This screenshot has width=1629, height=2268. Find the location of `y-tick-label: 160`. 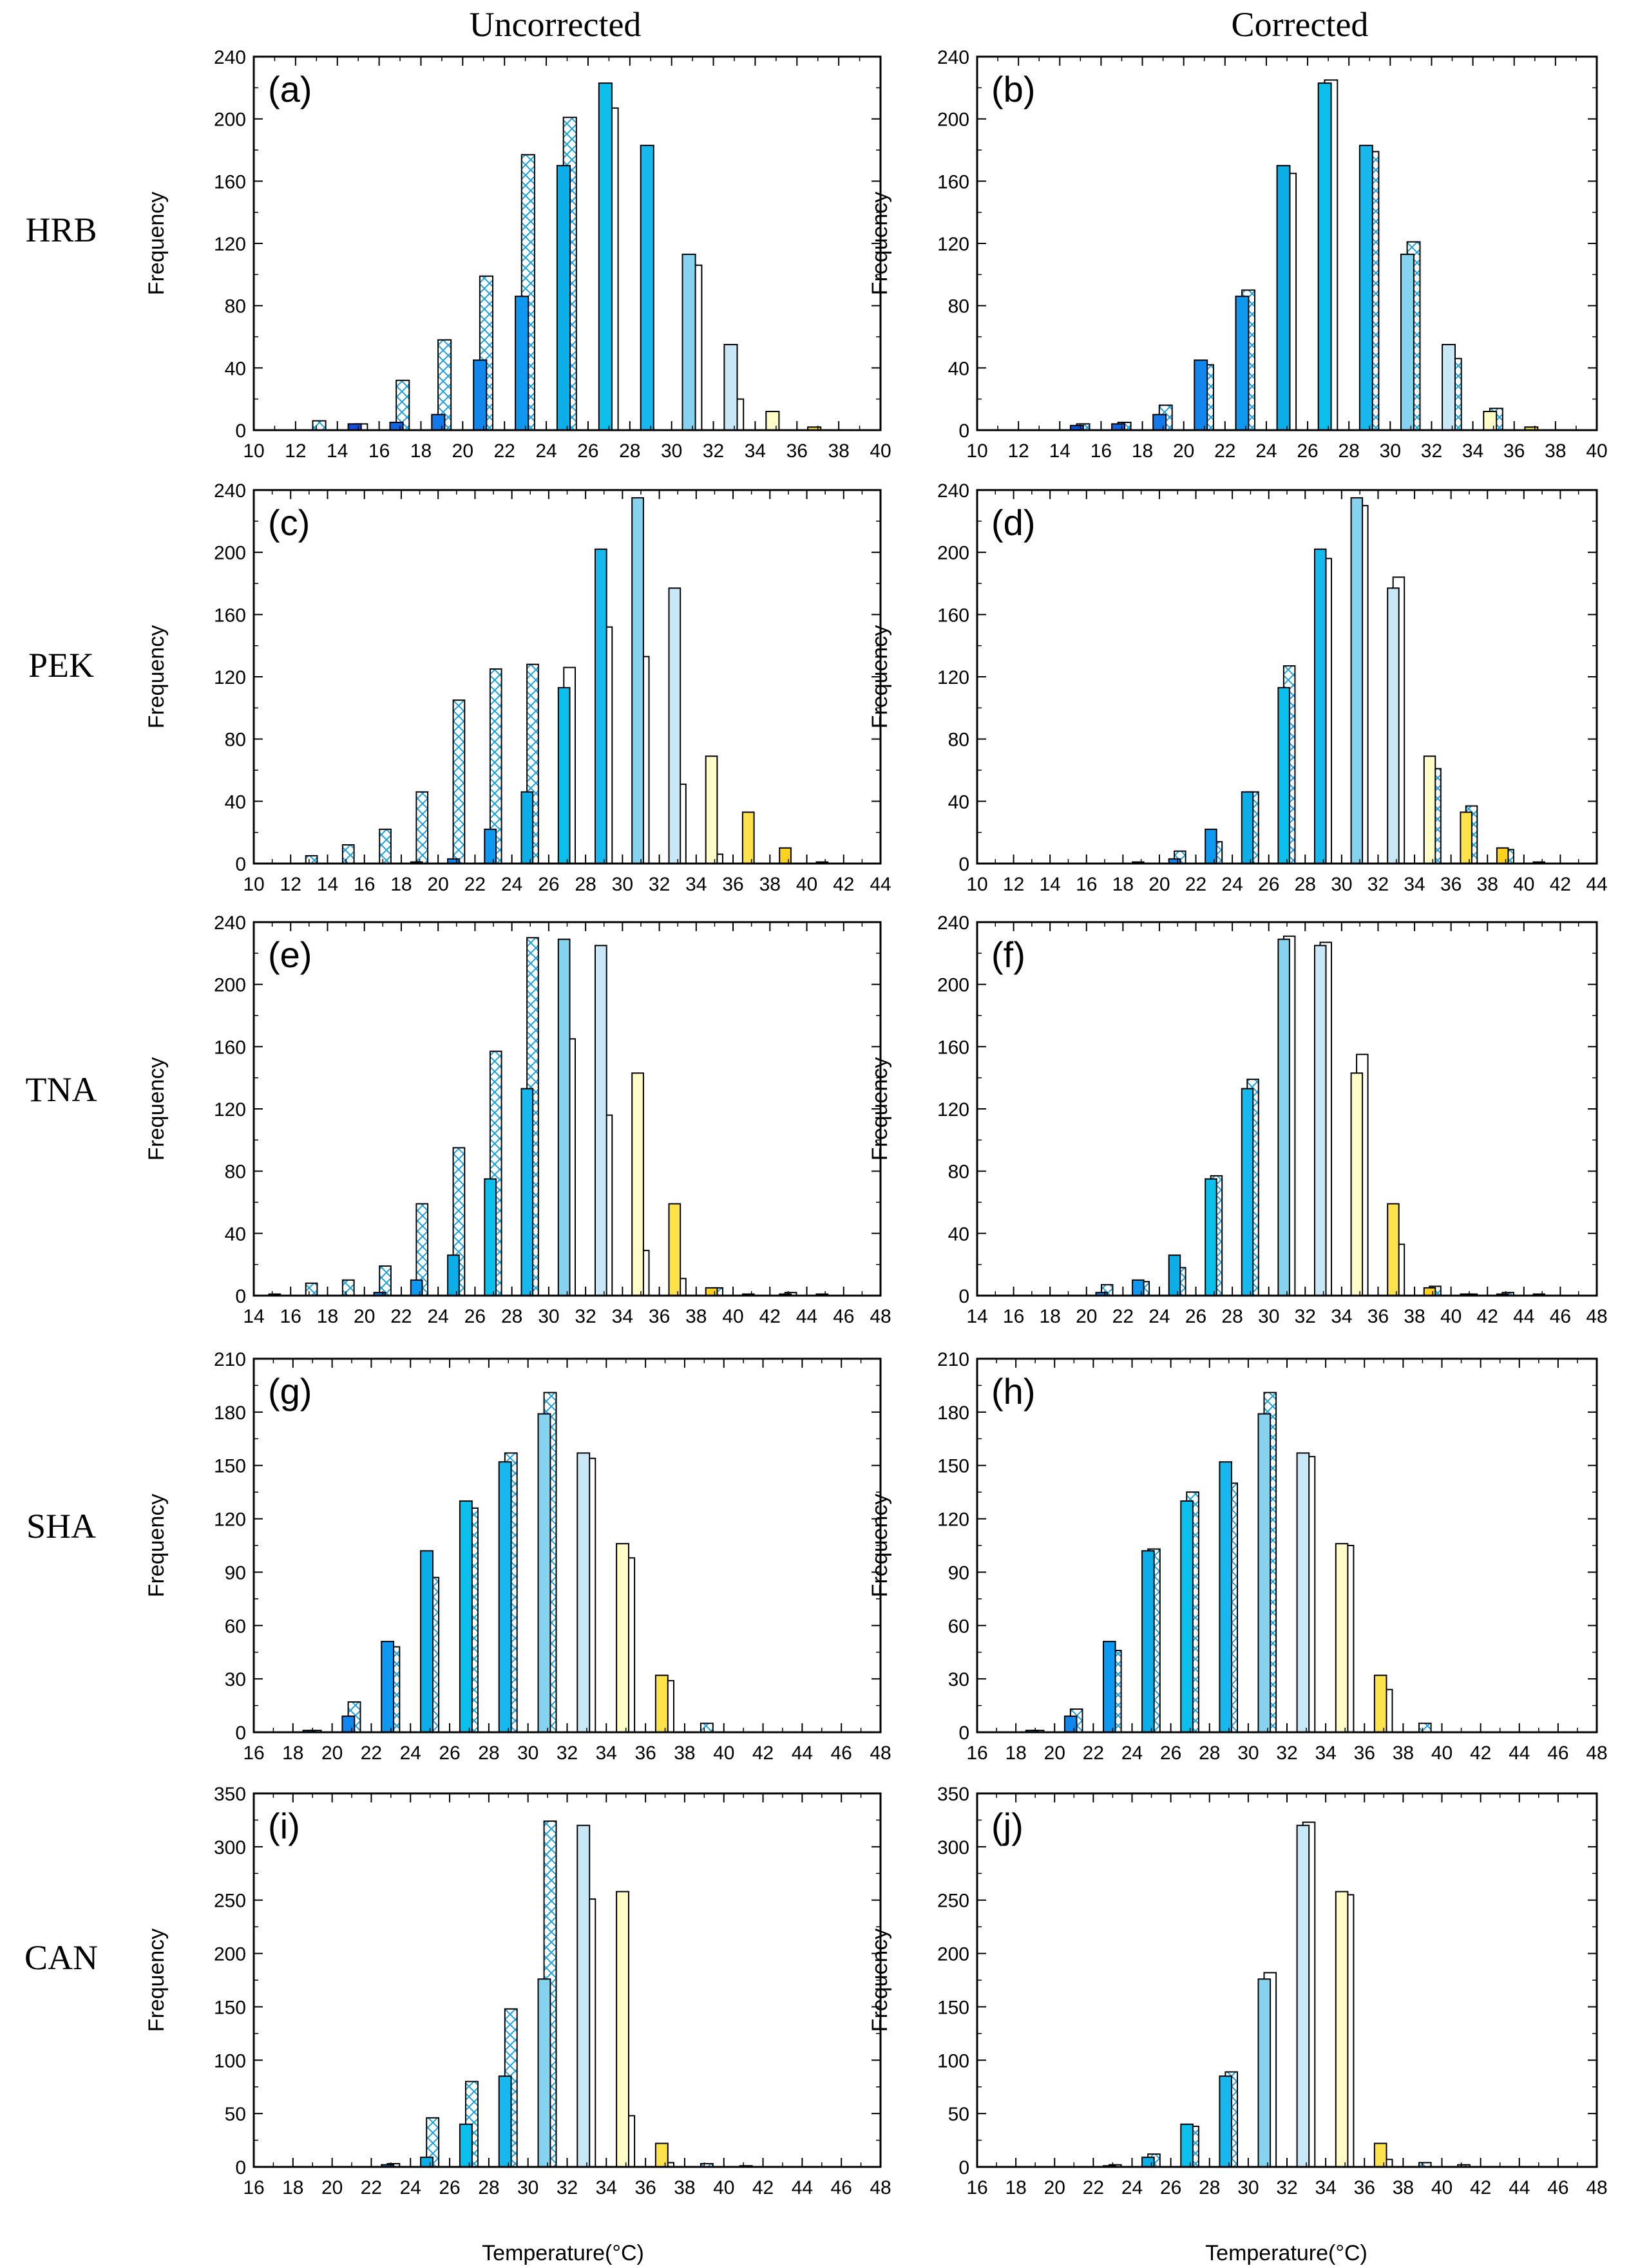

y-tick-label: 160 is located at coordinates (953, 182).